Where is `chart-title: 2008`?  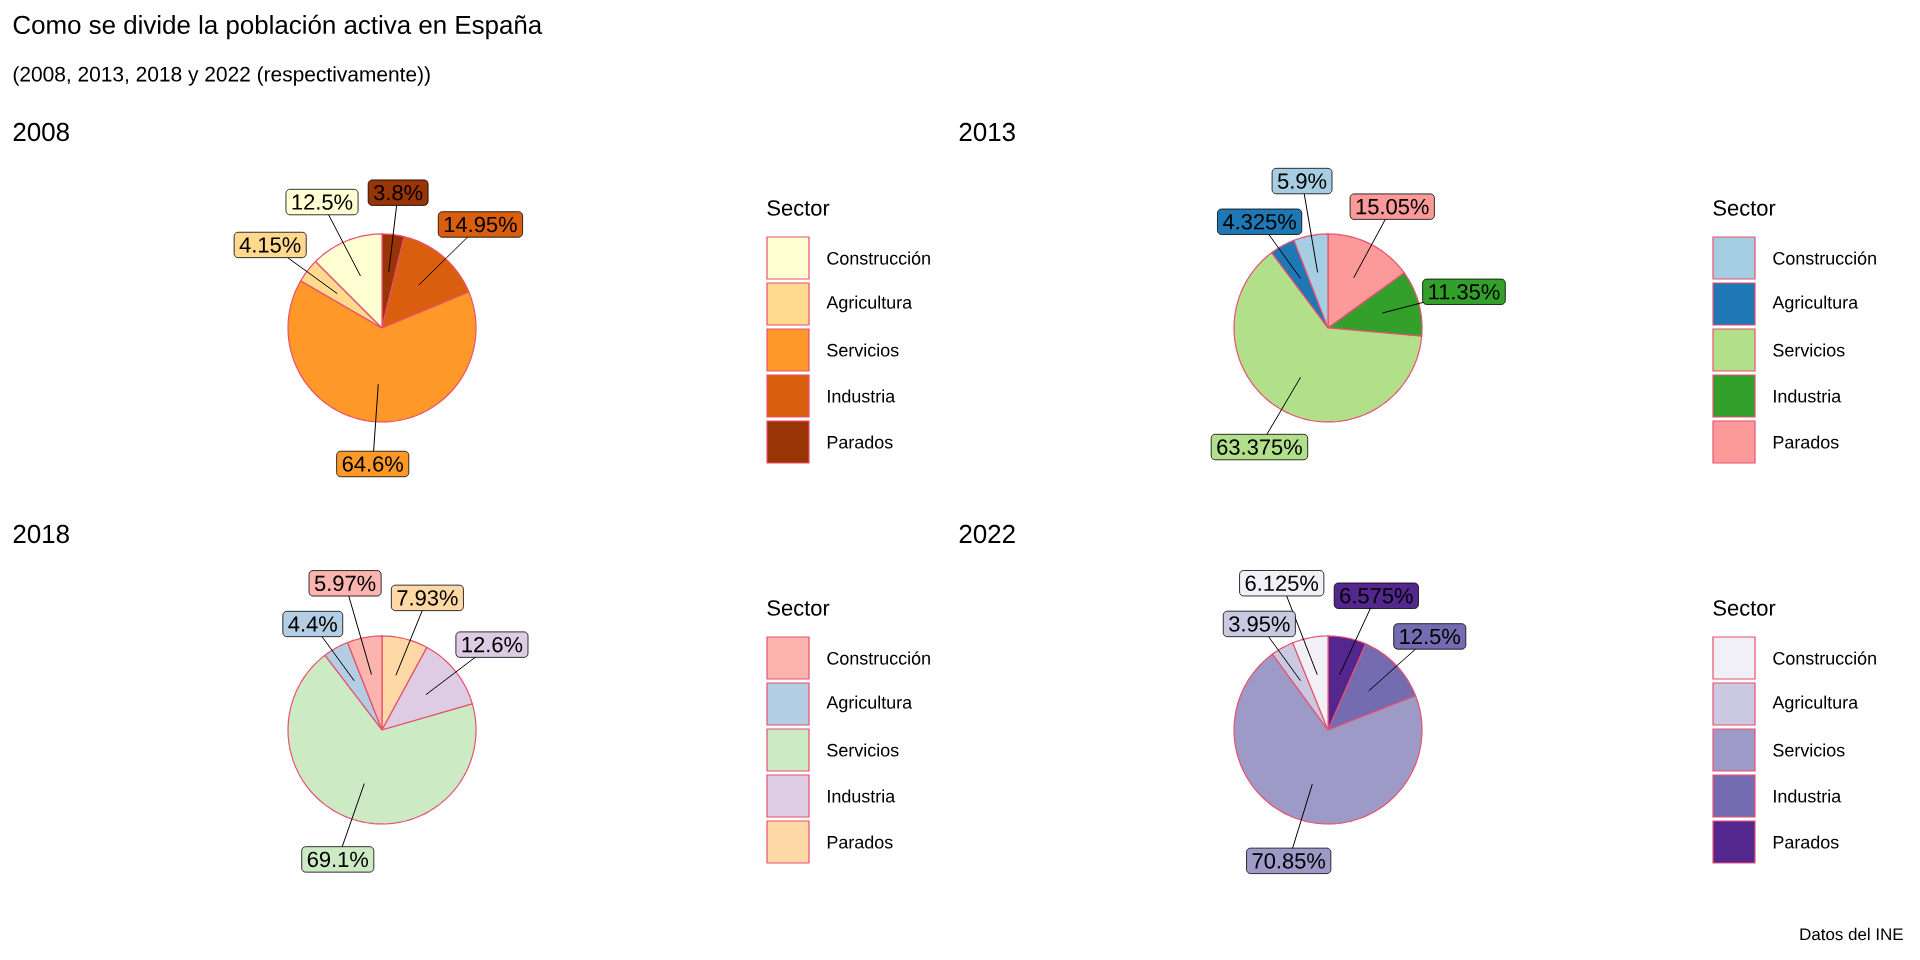 chart-title: 2008 is located at coordinates (41, 132).